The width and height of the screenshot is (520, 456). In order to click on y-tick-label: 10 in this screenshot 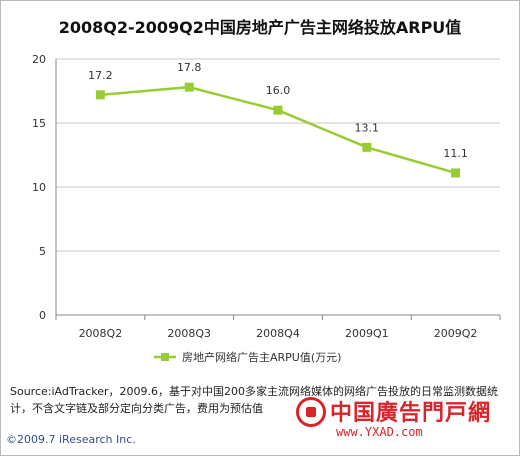, I will do `click(39, 187)`.